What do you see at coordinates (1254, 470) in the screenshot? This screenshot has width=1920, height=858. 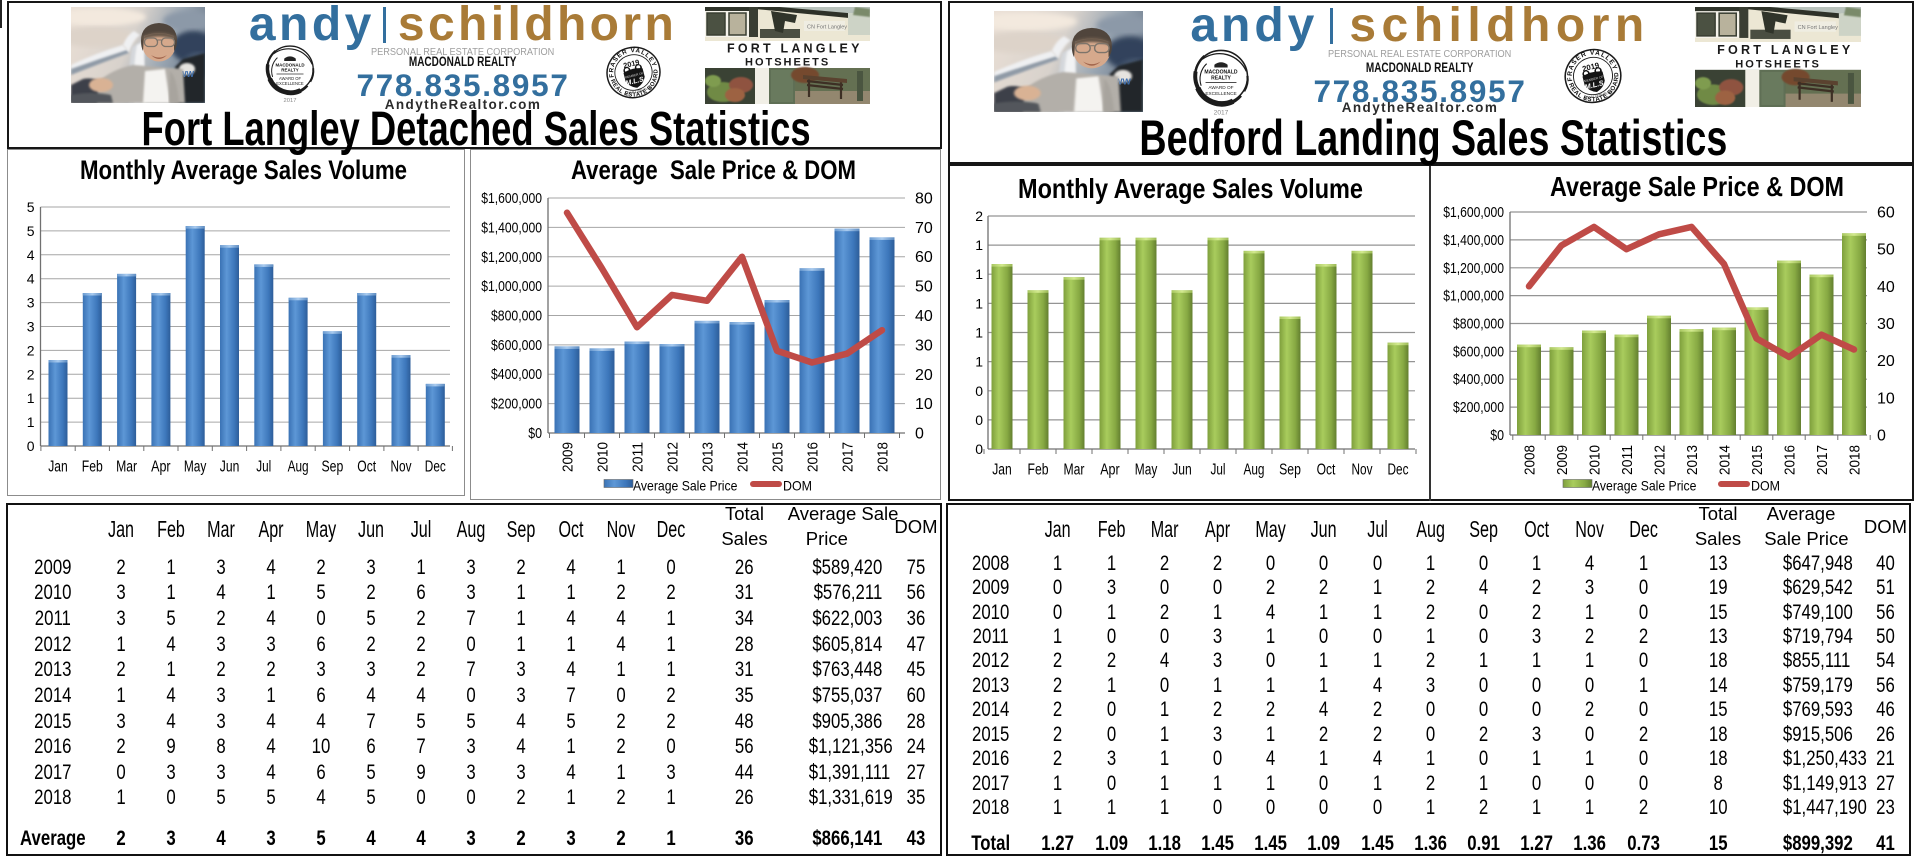 I see `svg-text: Aug` at bounding box center [1254, 470].